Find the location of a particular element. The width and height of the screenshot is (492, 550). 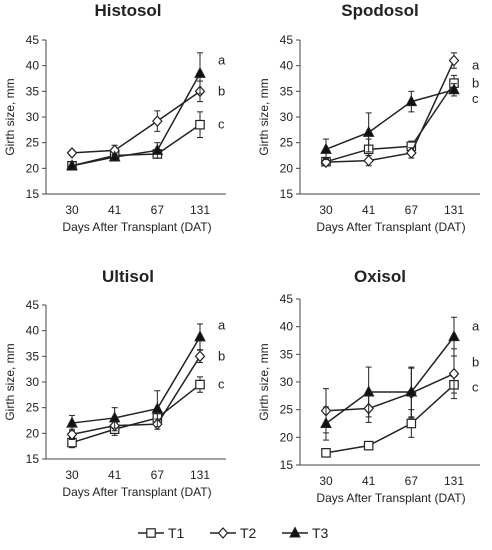

chart-title: Ultisol is located at coordinates (128, 276).